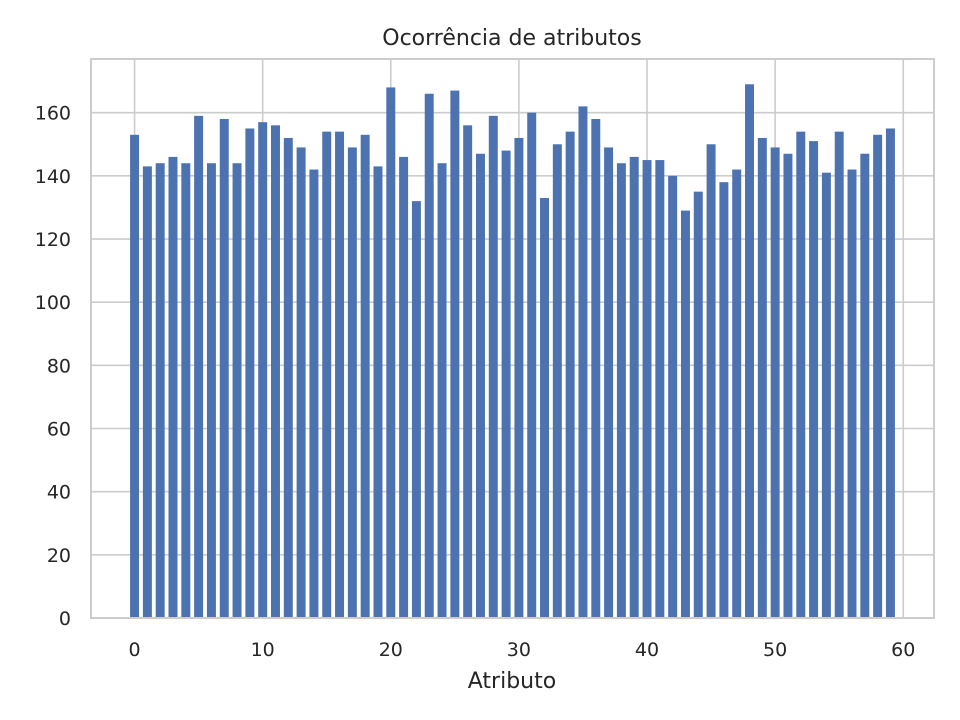 The image size is (960, 720). Describe the element at coordinates (53, 177) in the screenshot. I see `y-tick-label: 140` at that location.